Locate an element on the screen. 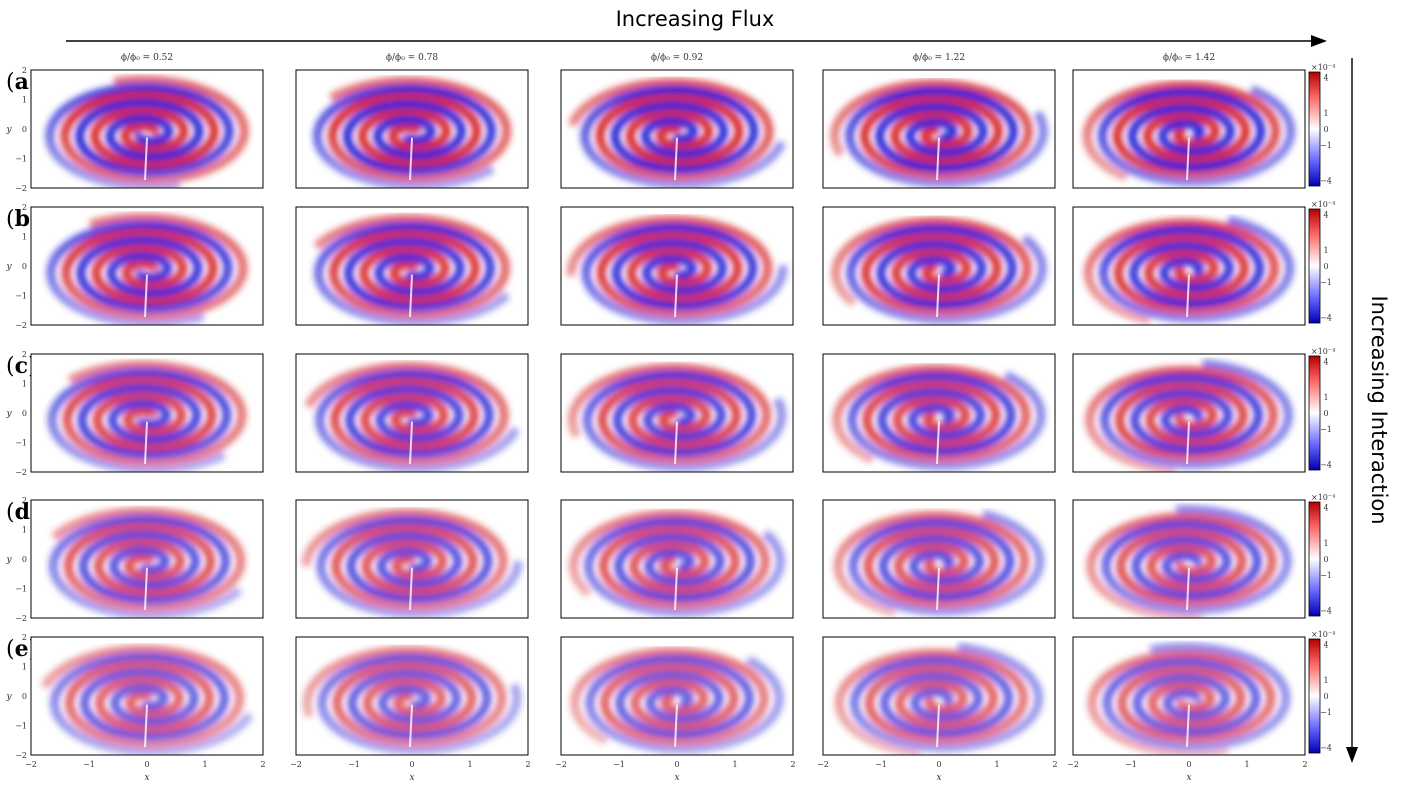  interaction-label: Increasing Interaction is located at coordinates (1379, 409).